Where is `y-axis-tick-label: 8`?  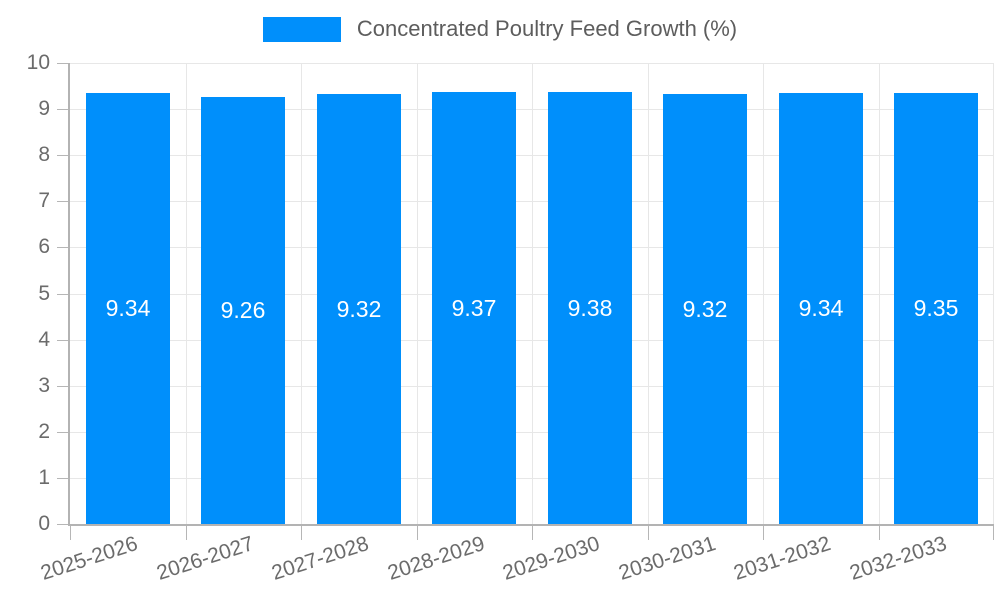
y-axis-tick-label: 8 is located at coordinates (44, 154).